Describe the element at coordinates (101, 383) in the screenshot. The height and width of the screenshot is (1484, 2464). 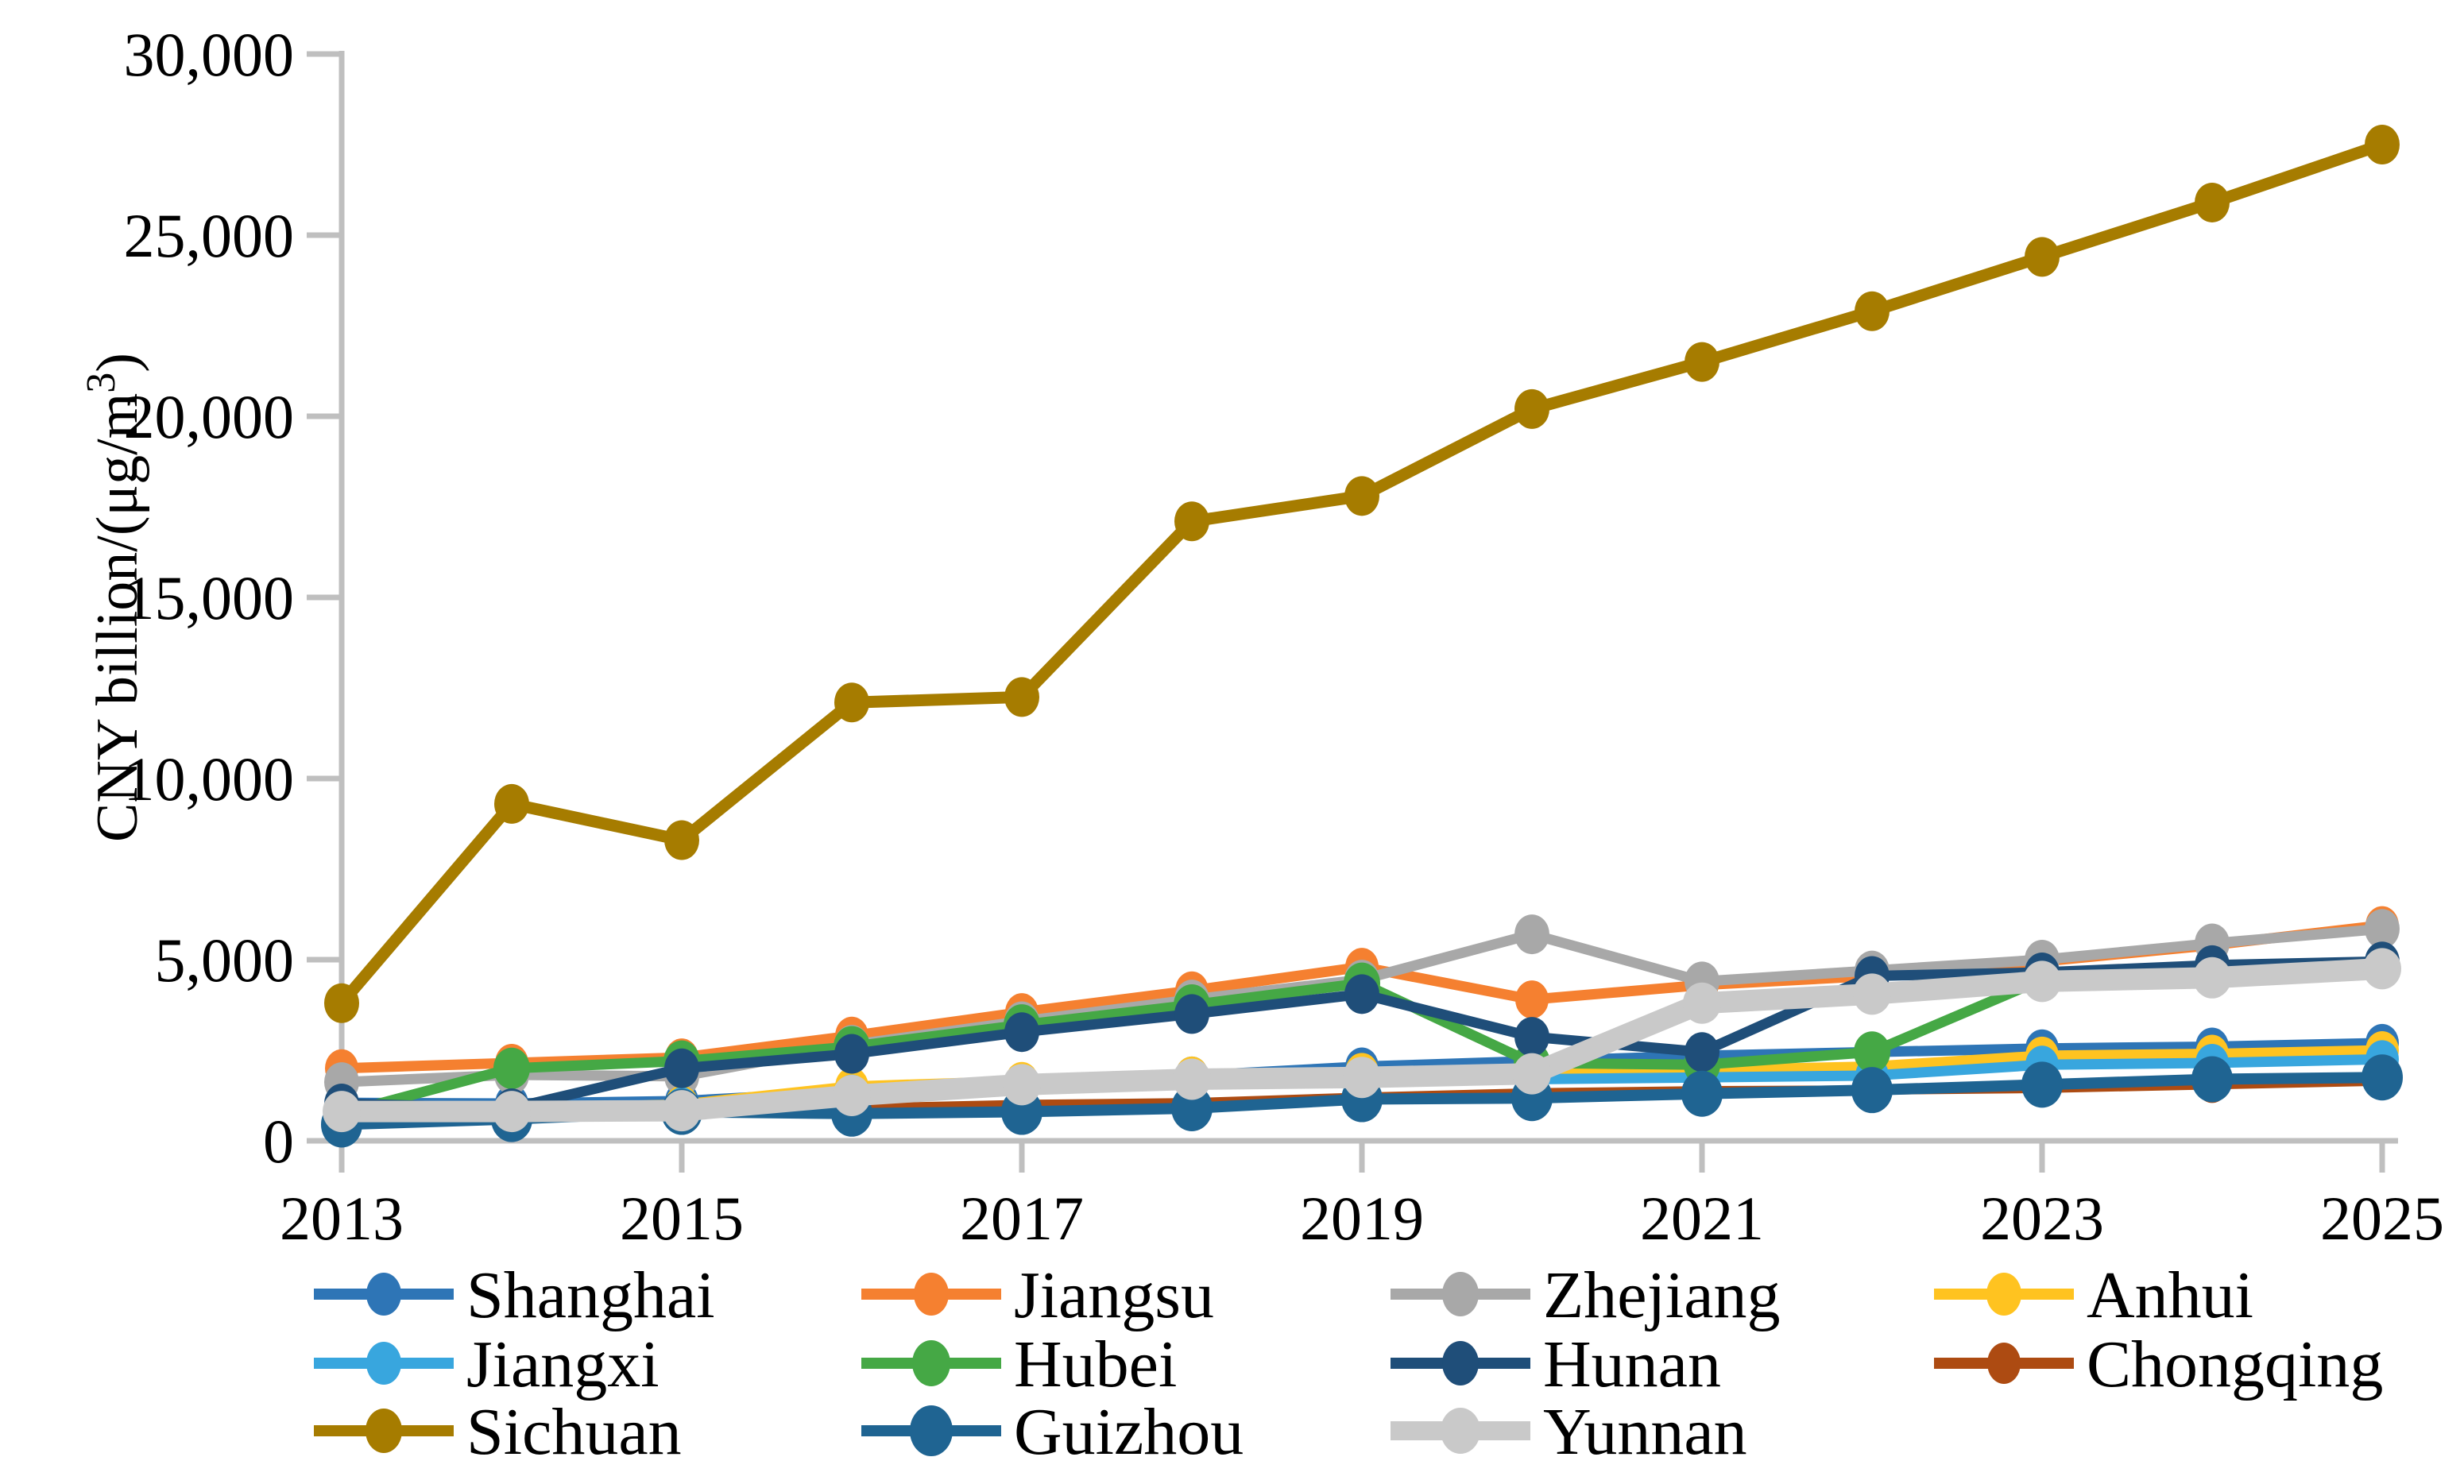
I see `y-axis-title-superscript: 3` at that location.